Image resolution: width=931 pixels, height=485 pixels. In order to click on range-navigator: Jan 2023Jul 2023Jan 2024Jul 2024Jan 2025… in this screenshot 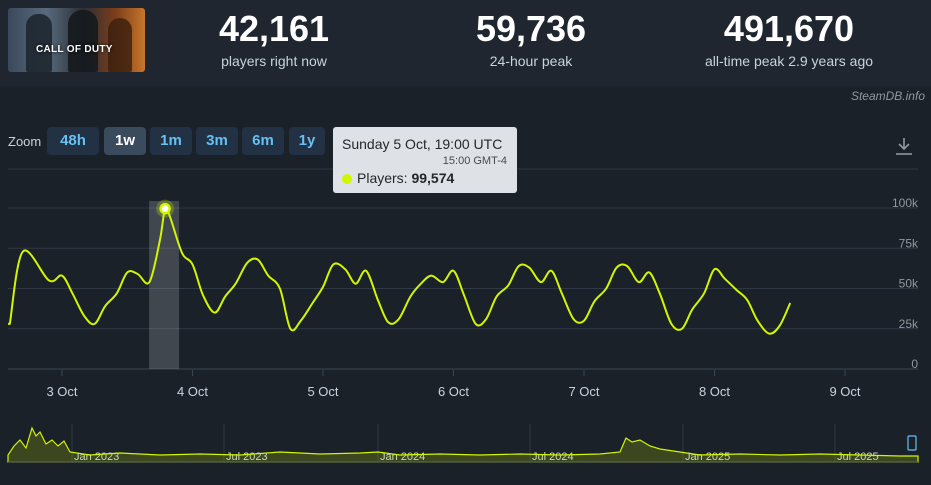, I will do `click(463, 443)`.